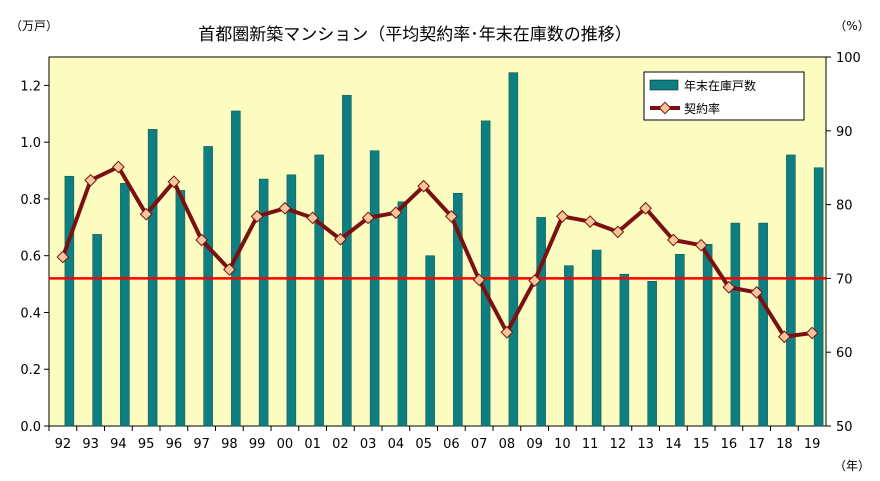  I want to click on x-tick-label: 93, so click(90, 444).